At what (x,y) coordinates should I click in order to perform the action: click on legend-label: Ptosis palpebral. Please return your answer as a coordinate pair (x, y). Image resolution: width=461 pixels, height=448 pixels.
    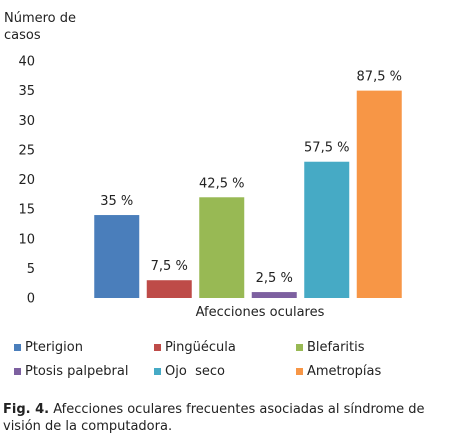
    Looking at the image, I should click on (77, 371).